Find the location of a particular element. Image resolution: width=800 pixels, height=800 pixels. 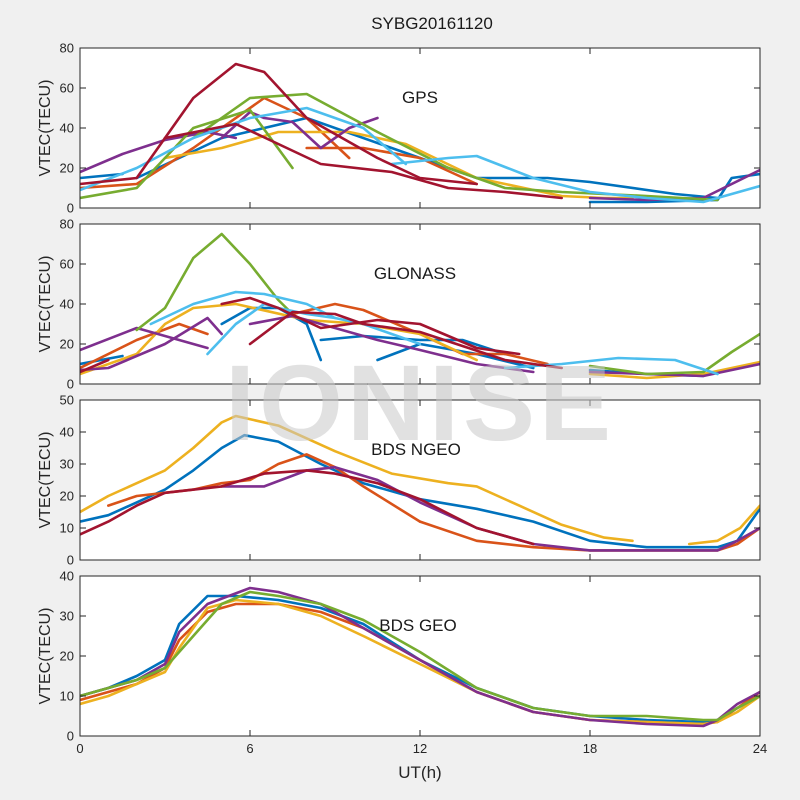

x-tick-label: 12 is located at coordinates (420, 748).